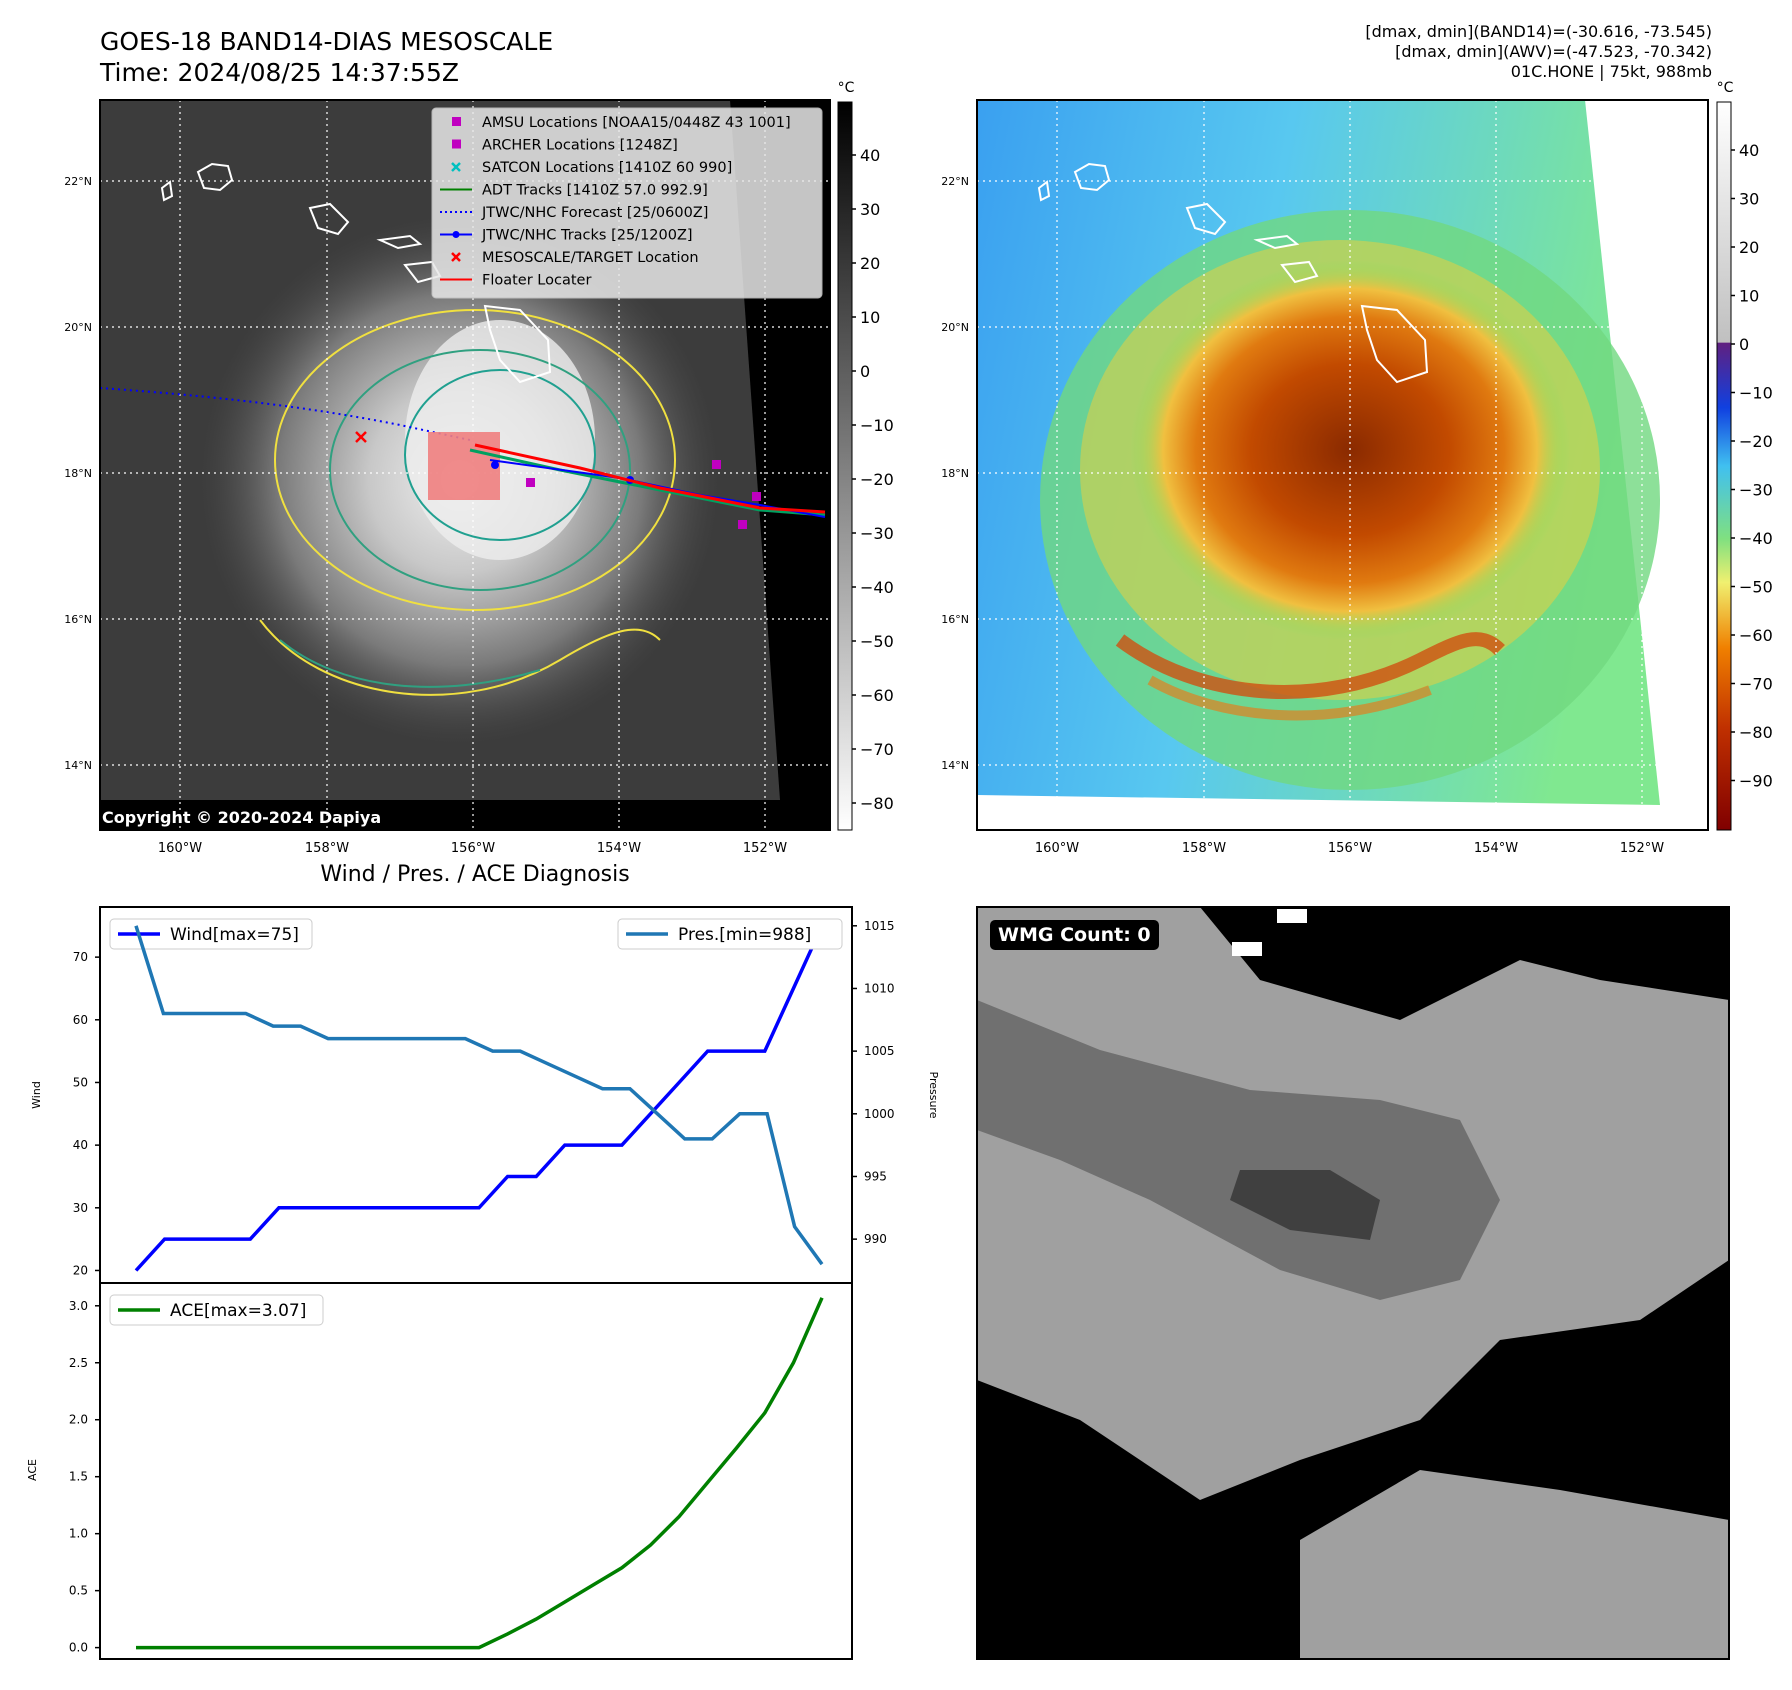 The height and width of the screenshot is (1690, 1792). I want to click on jtwc-forecast-track, so click(285, 414).